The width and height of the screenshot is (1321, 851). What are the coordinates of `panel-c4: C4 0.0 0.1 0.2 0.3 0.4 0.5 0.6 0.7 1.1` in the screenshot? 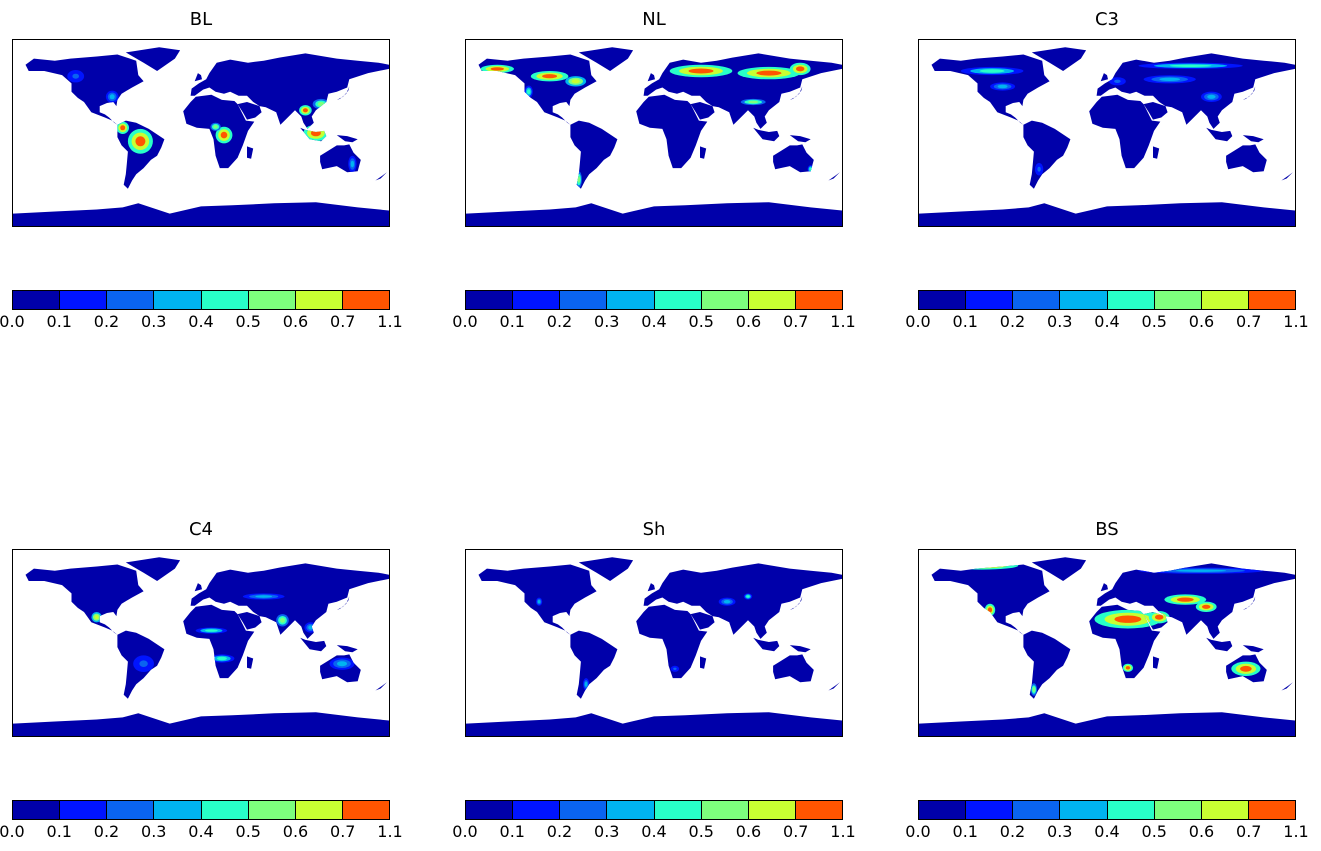 It's located at (201, 679).